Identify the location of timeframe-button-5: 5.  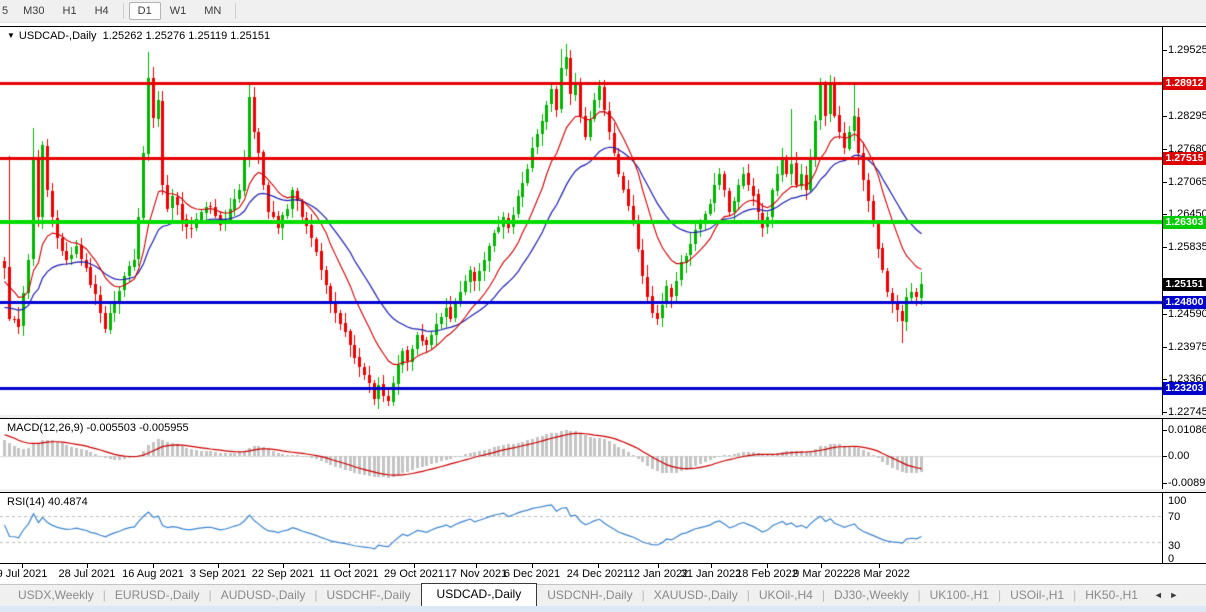
(5, 11).